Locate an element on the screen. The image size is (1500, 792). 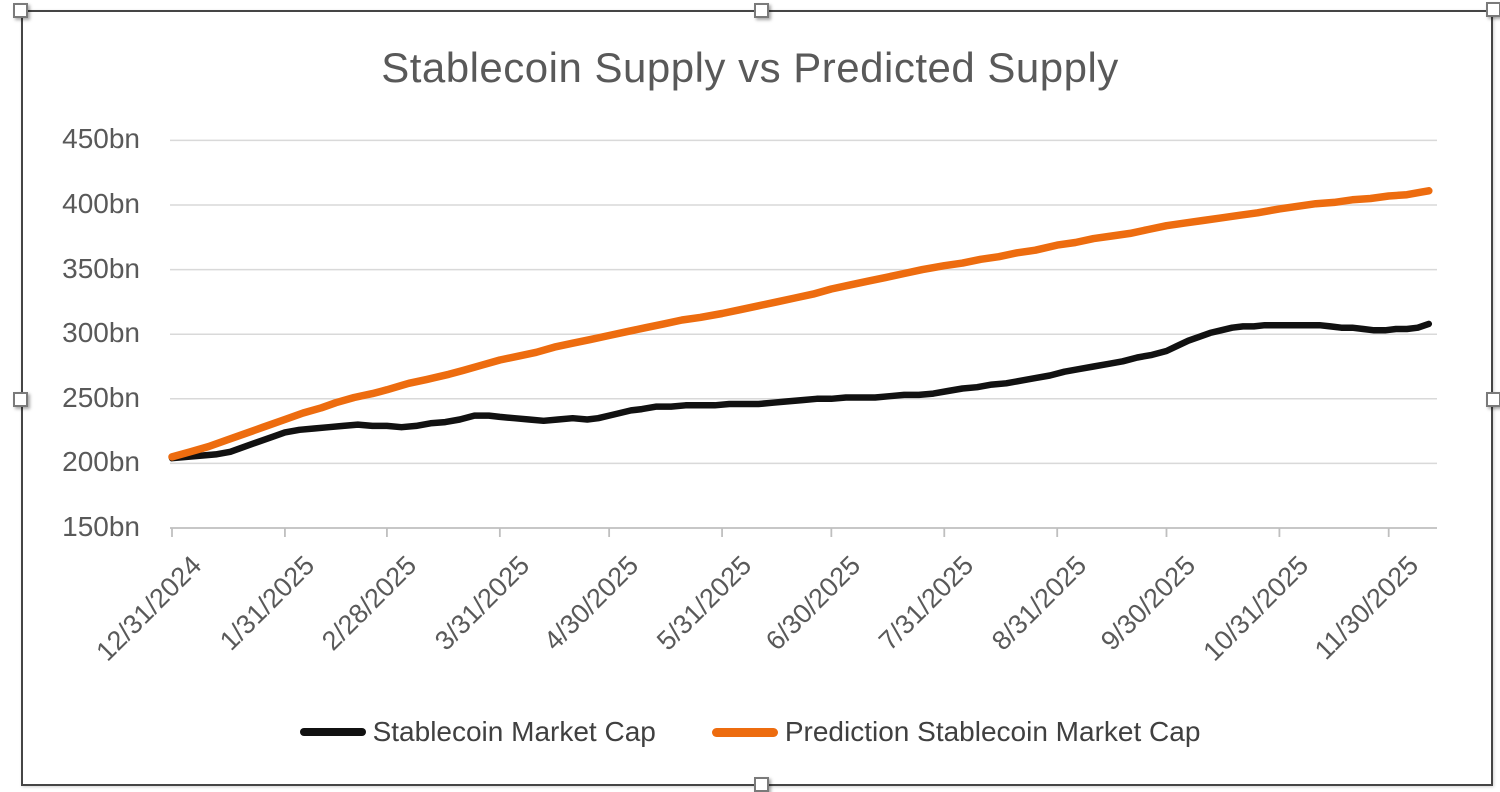
legend-label-stablecoin-market-cap: Stablecoin Market Cap is located at coordinates (514, 731).